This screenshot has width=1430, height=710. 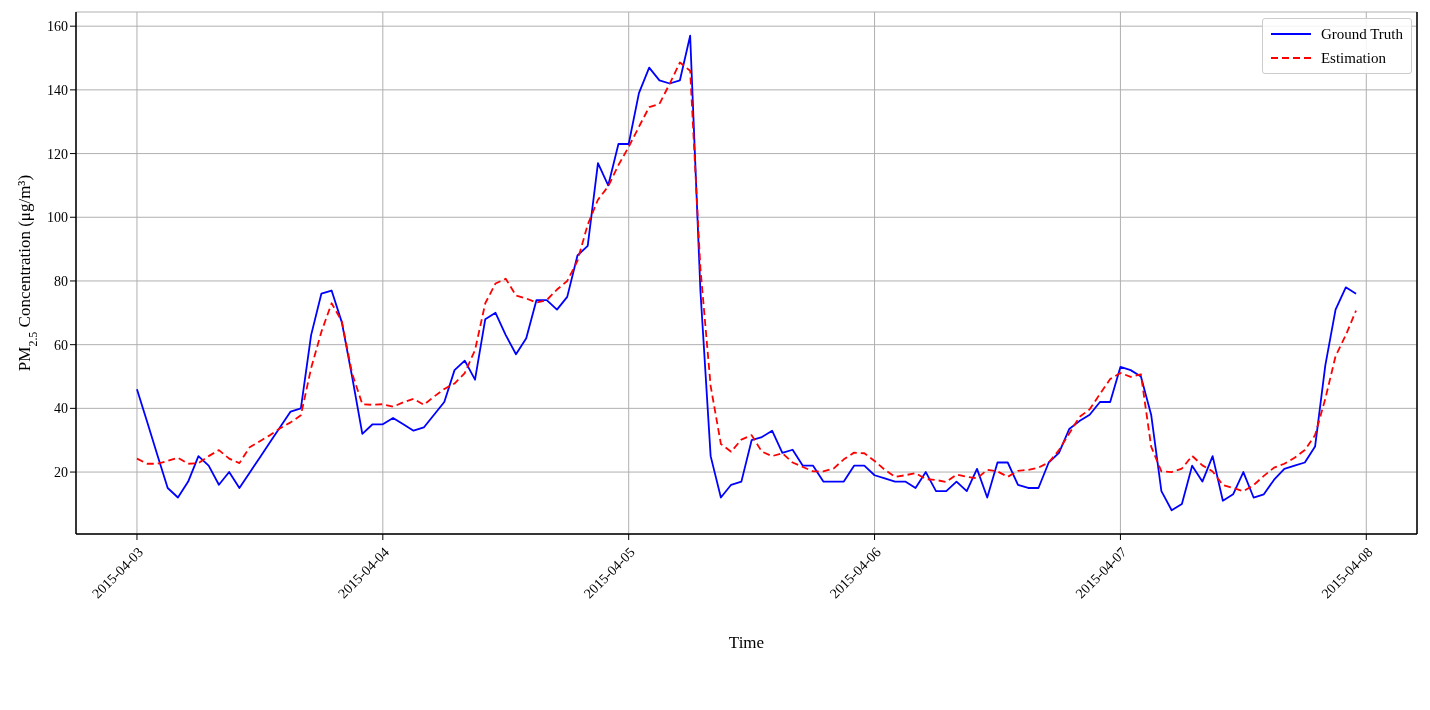 I want to click on y-tick-label: 100, so click(x=57, y=218).